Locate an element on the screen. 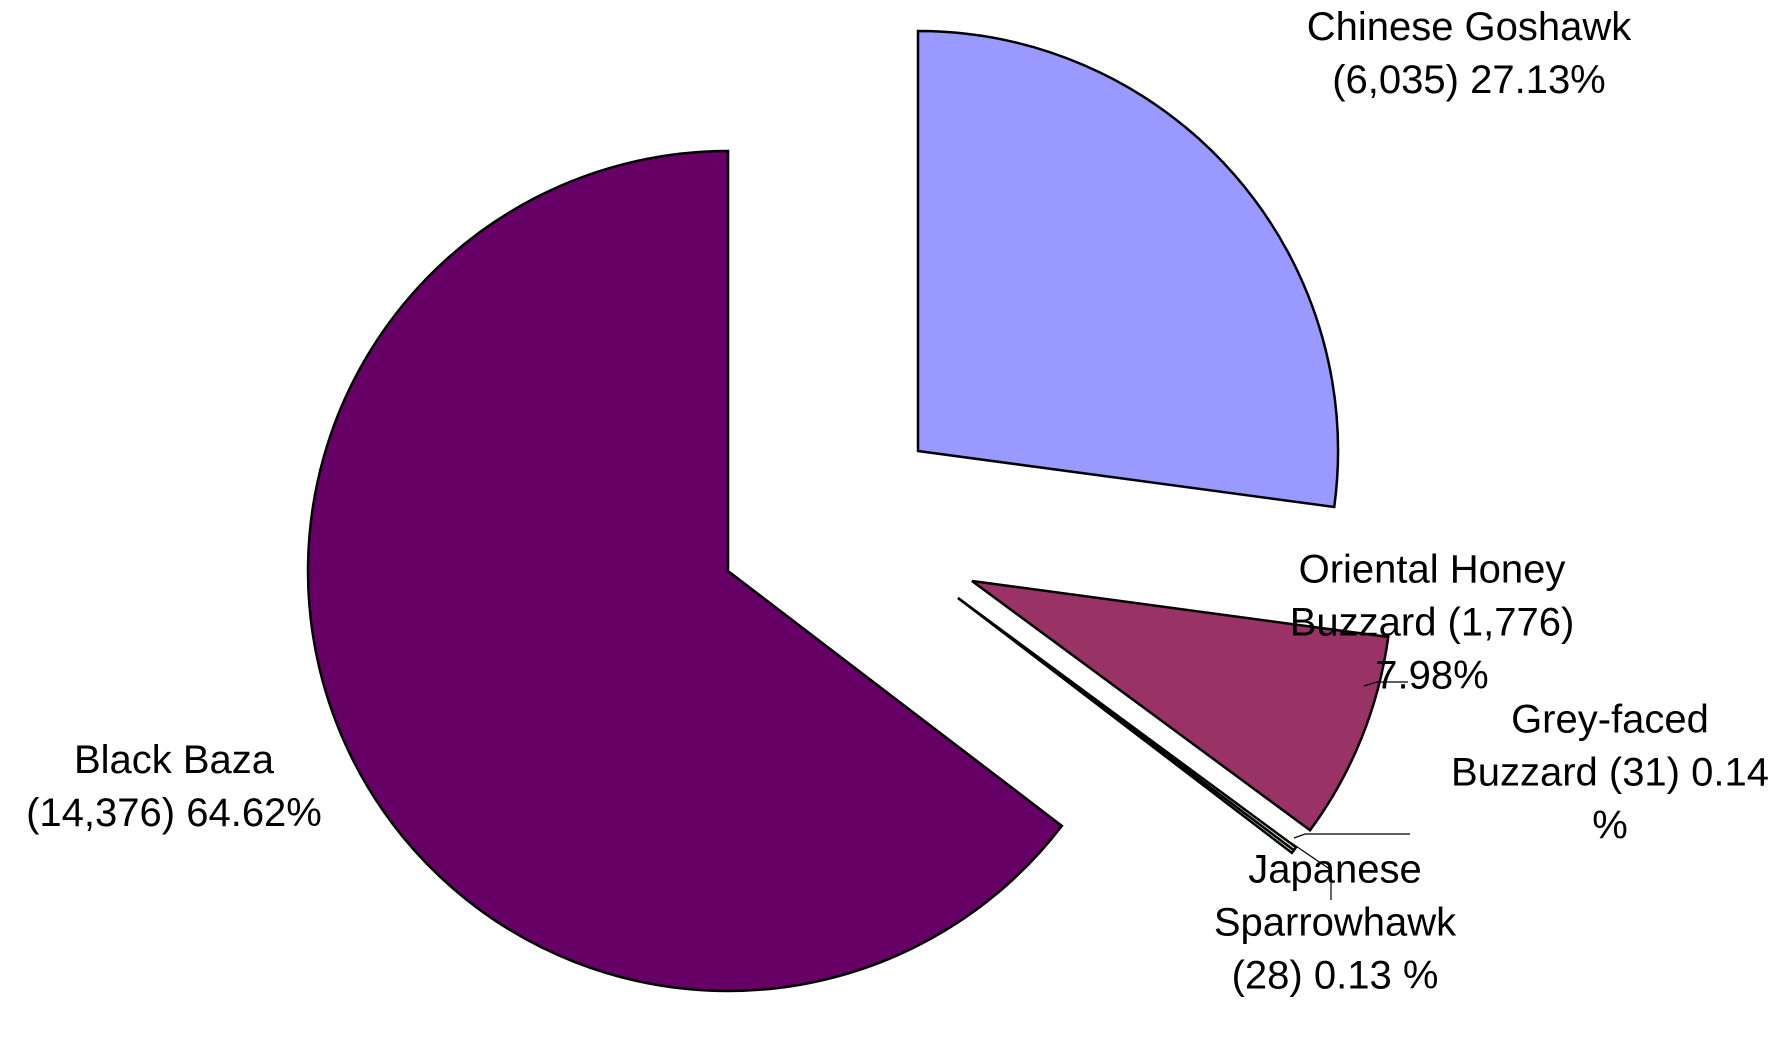 The width and height of the screenshot is (1778, 1064). label-chinese-goshawk: Chinese Goshawk (6,035) 27.13% is located at coordinates (1470, 53).